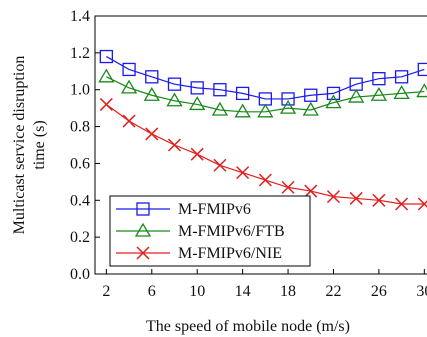 The width and height of the screenshot is (427, 337). Describe the element at coordinates (197, 291) in the screenshot. I see `x-tick-label: 10` at that location.